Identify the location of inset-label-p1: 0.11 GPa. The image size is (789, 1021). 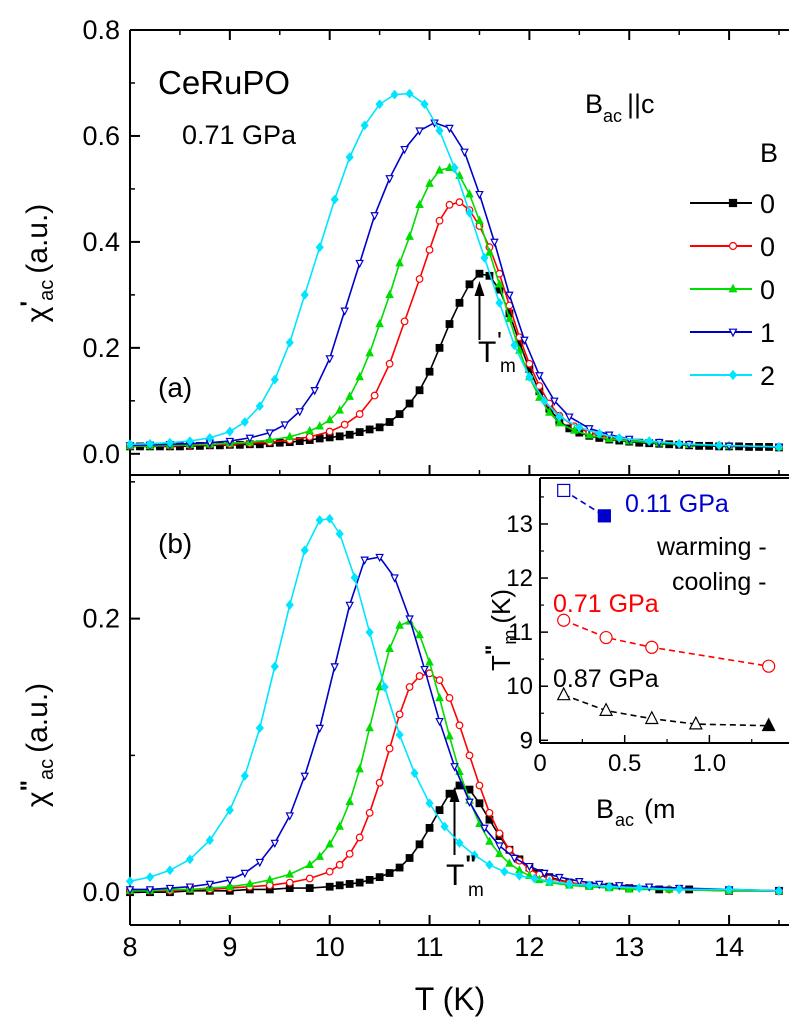
(677, 504).